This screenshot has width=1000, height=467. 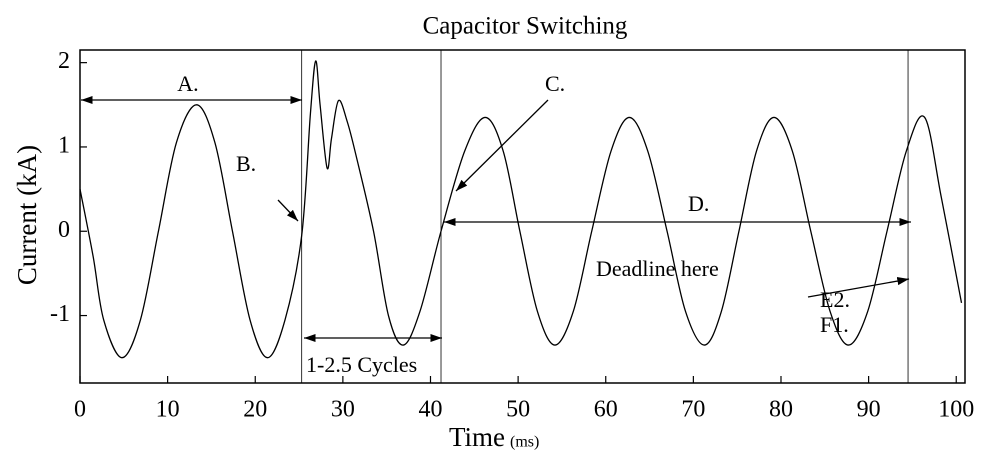 I want to click on x-tick-label: 90, so click(x=869, y=410).